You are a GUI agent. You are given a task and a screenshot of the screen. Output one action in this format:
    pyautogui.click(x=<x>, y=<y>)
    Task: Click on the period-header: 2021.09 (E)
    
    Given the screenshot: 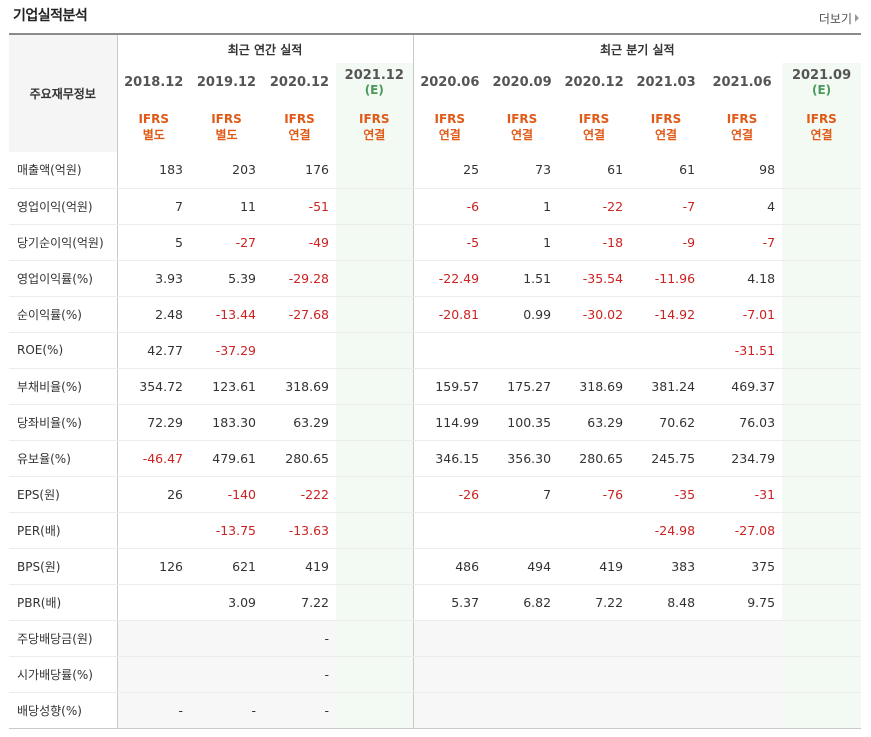 What is the action you would take?
    pyautogui.click(x=822, y=82)
    